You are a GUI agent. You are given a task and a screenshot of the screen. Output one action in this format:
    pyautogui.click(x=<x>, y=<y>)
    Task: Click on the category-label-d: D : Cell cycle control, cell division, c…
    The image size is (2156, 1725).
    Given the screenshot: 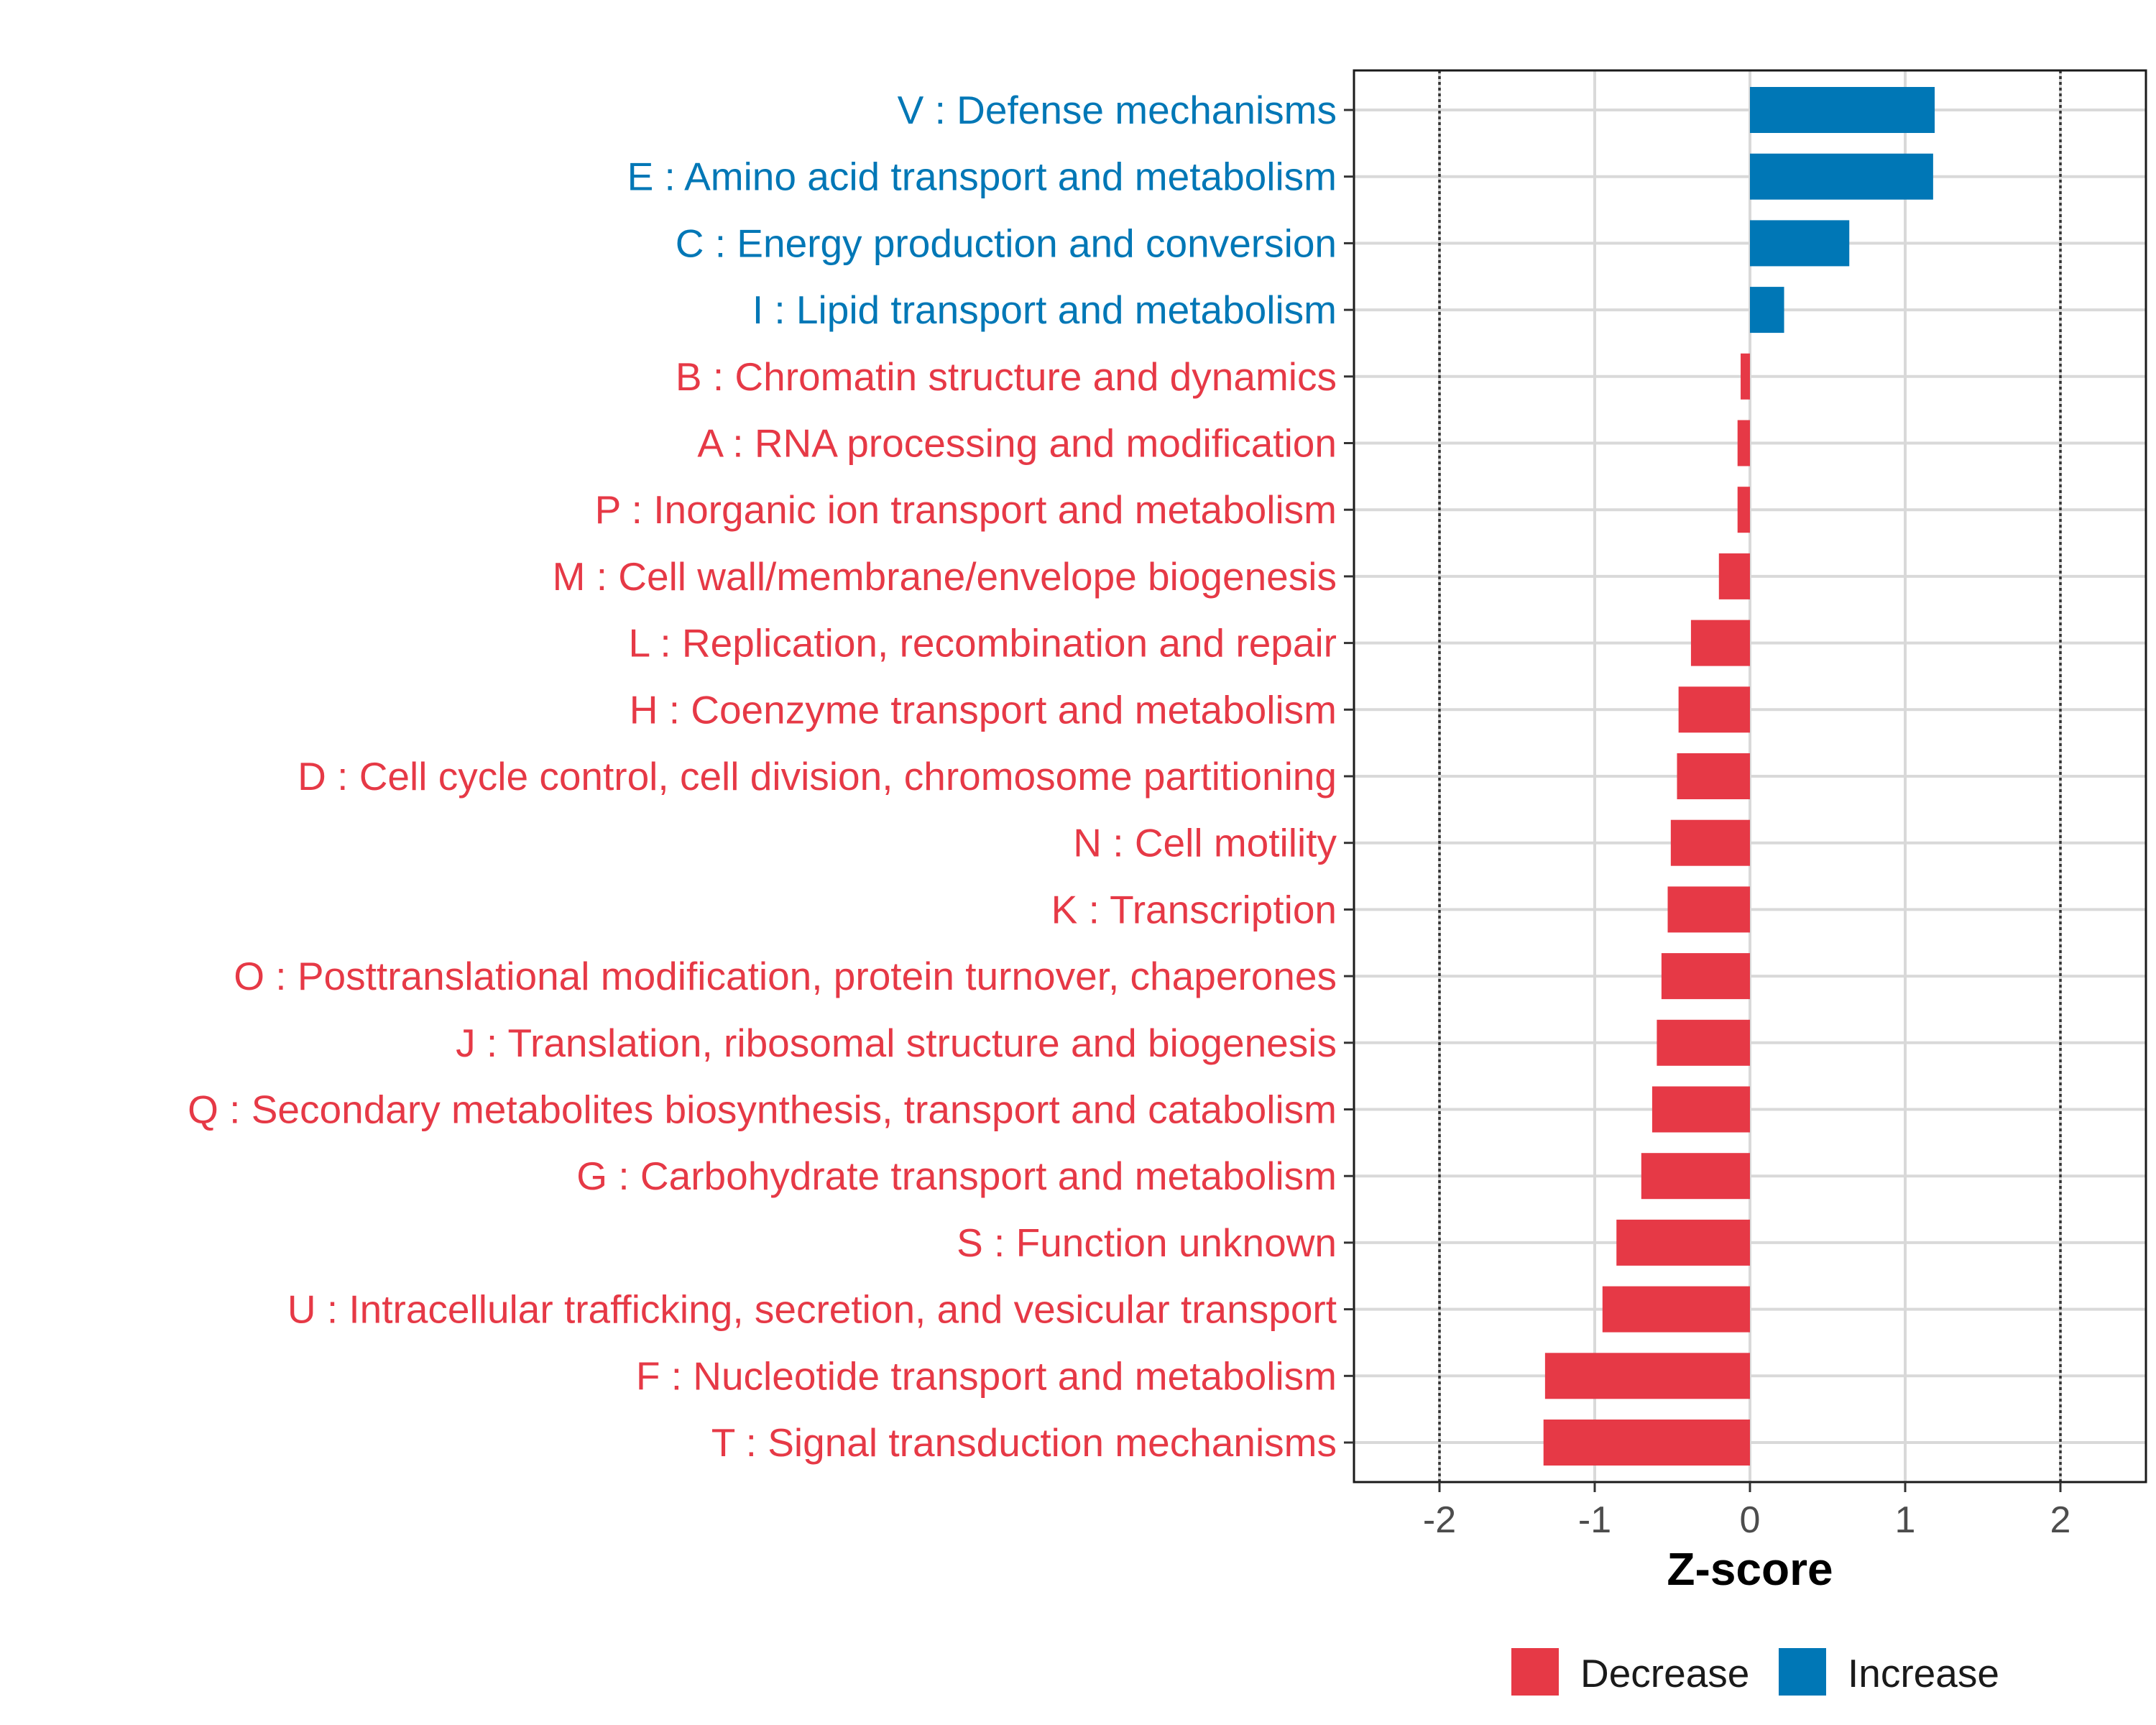 What is the action you would take?
    pyautogui.click(x=818, y=776)
    